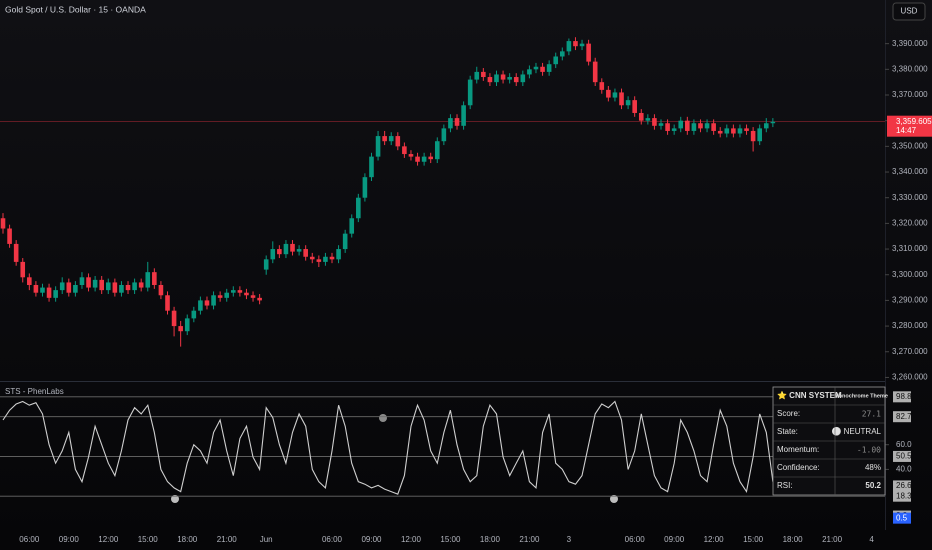 The image size is (932, 550). Describe the element at coordinates (906, 130) in the screenshot. I see `countdown-label: 14:47` at that location.